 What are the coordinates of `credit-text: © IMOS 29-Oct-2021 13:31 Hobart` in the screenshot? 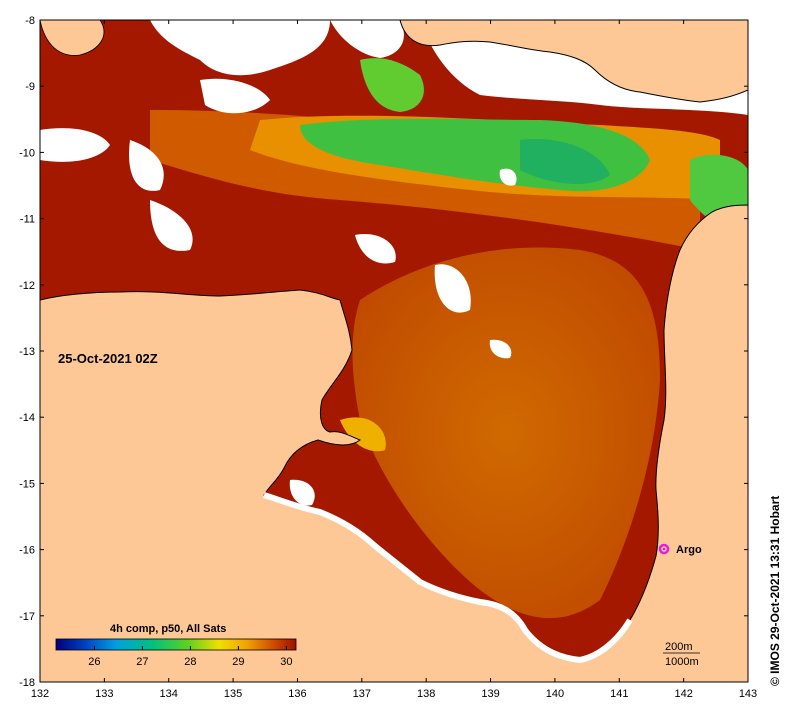 It's located at (775, 591).